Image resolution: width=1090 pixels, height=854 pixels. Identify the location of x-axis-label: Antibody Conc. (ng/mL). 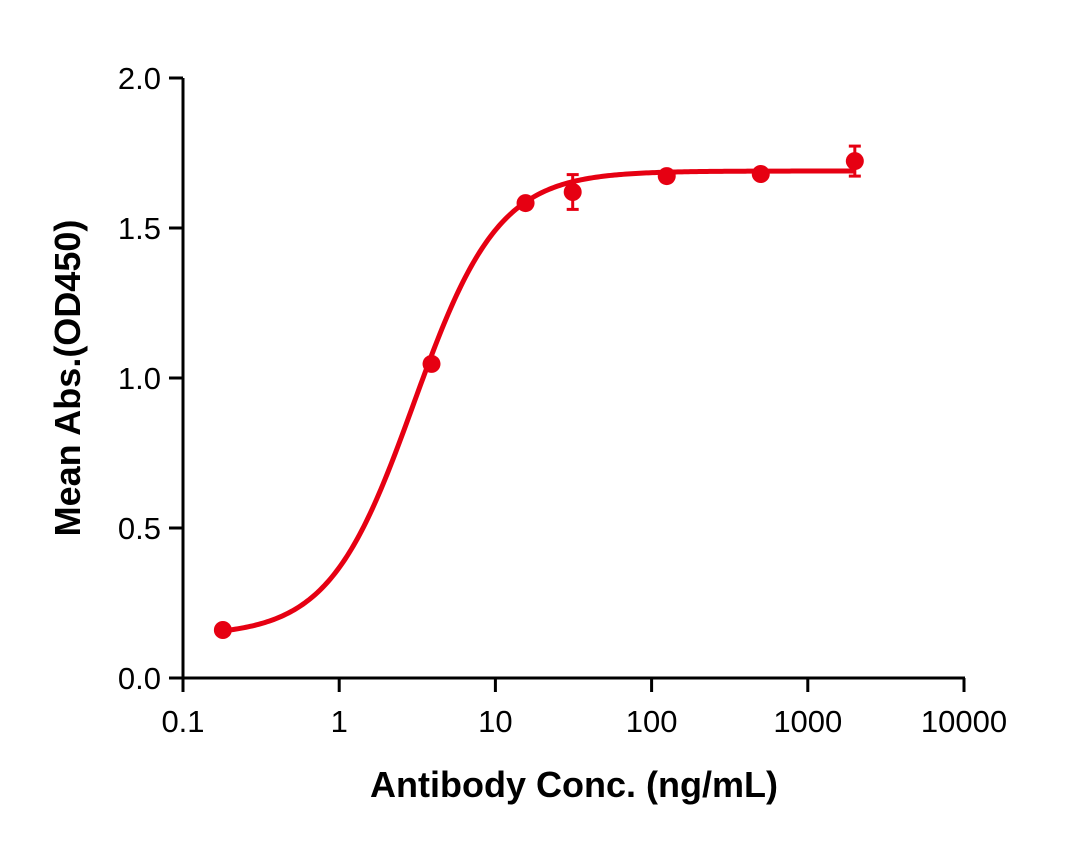
(574, 784).